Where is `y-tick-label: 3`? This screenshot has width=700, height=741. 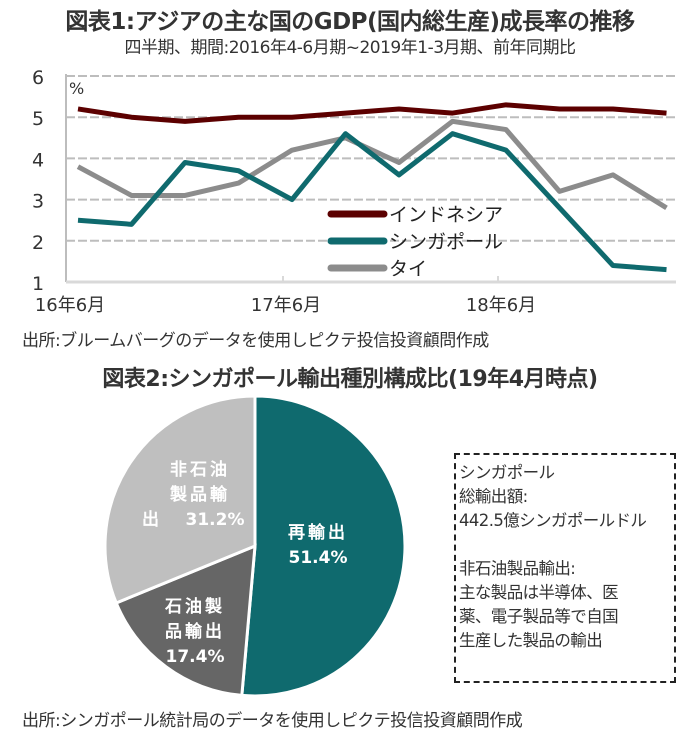 y-tick-label: 3 is located at coordinates (38, 202).